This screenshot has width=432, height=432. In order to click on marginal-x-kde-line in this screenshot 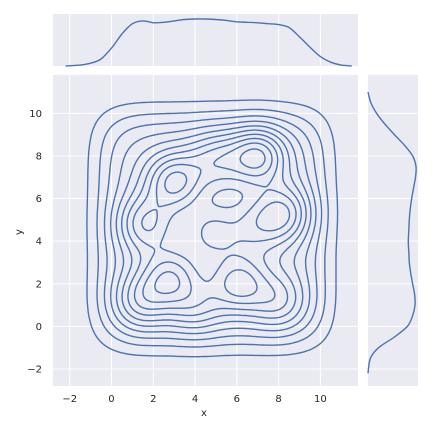, I will do `click(208, 42)`.